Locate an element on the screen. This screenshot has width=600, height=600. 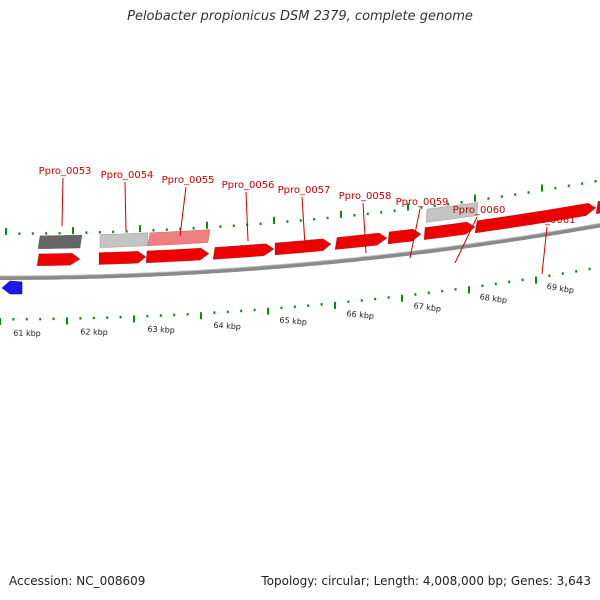
gene-label: Ppro_0060 is located at coordinates (479, 210).